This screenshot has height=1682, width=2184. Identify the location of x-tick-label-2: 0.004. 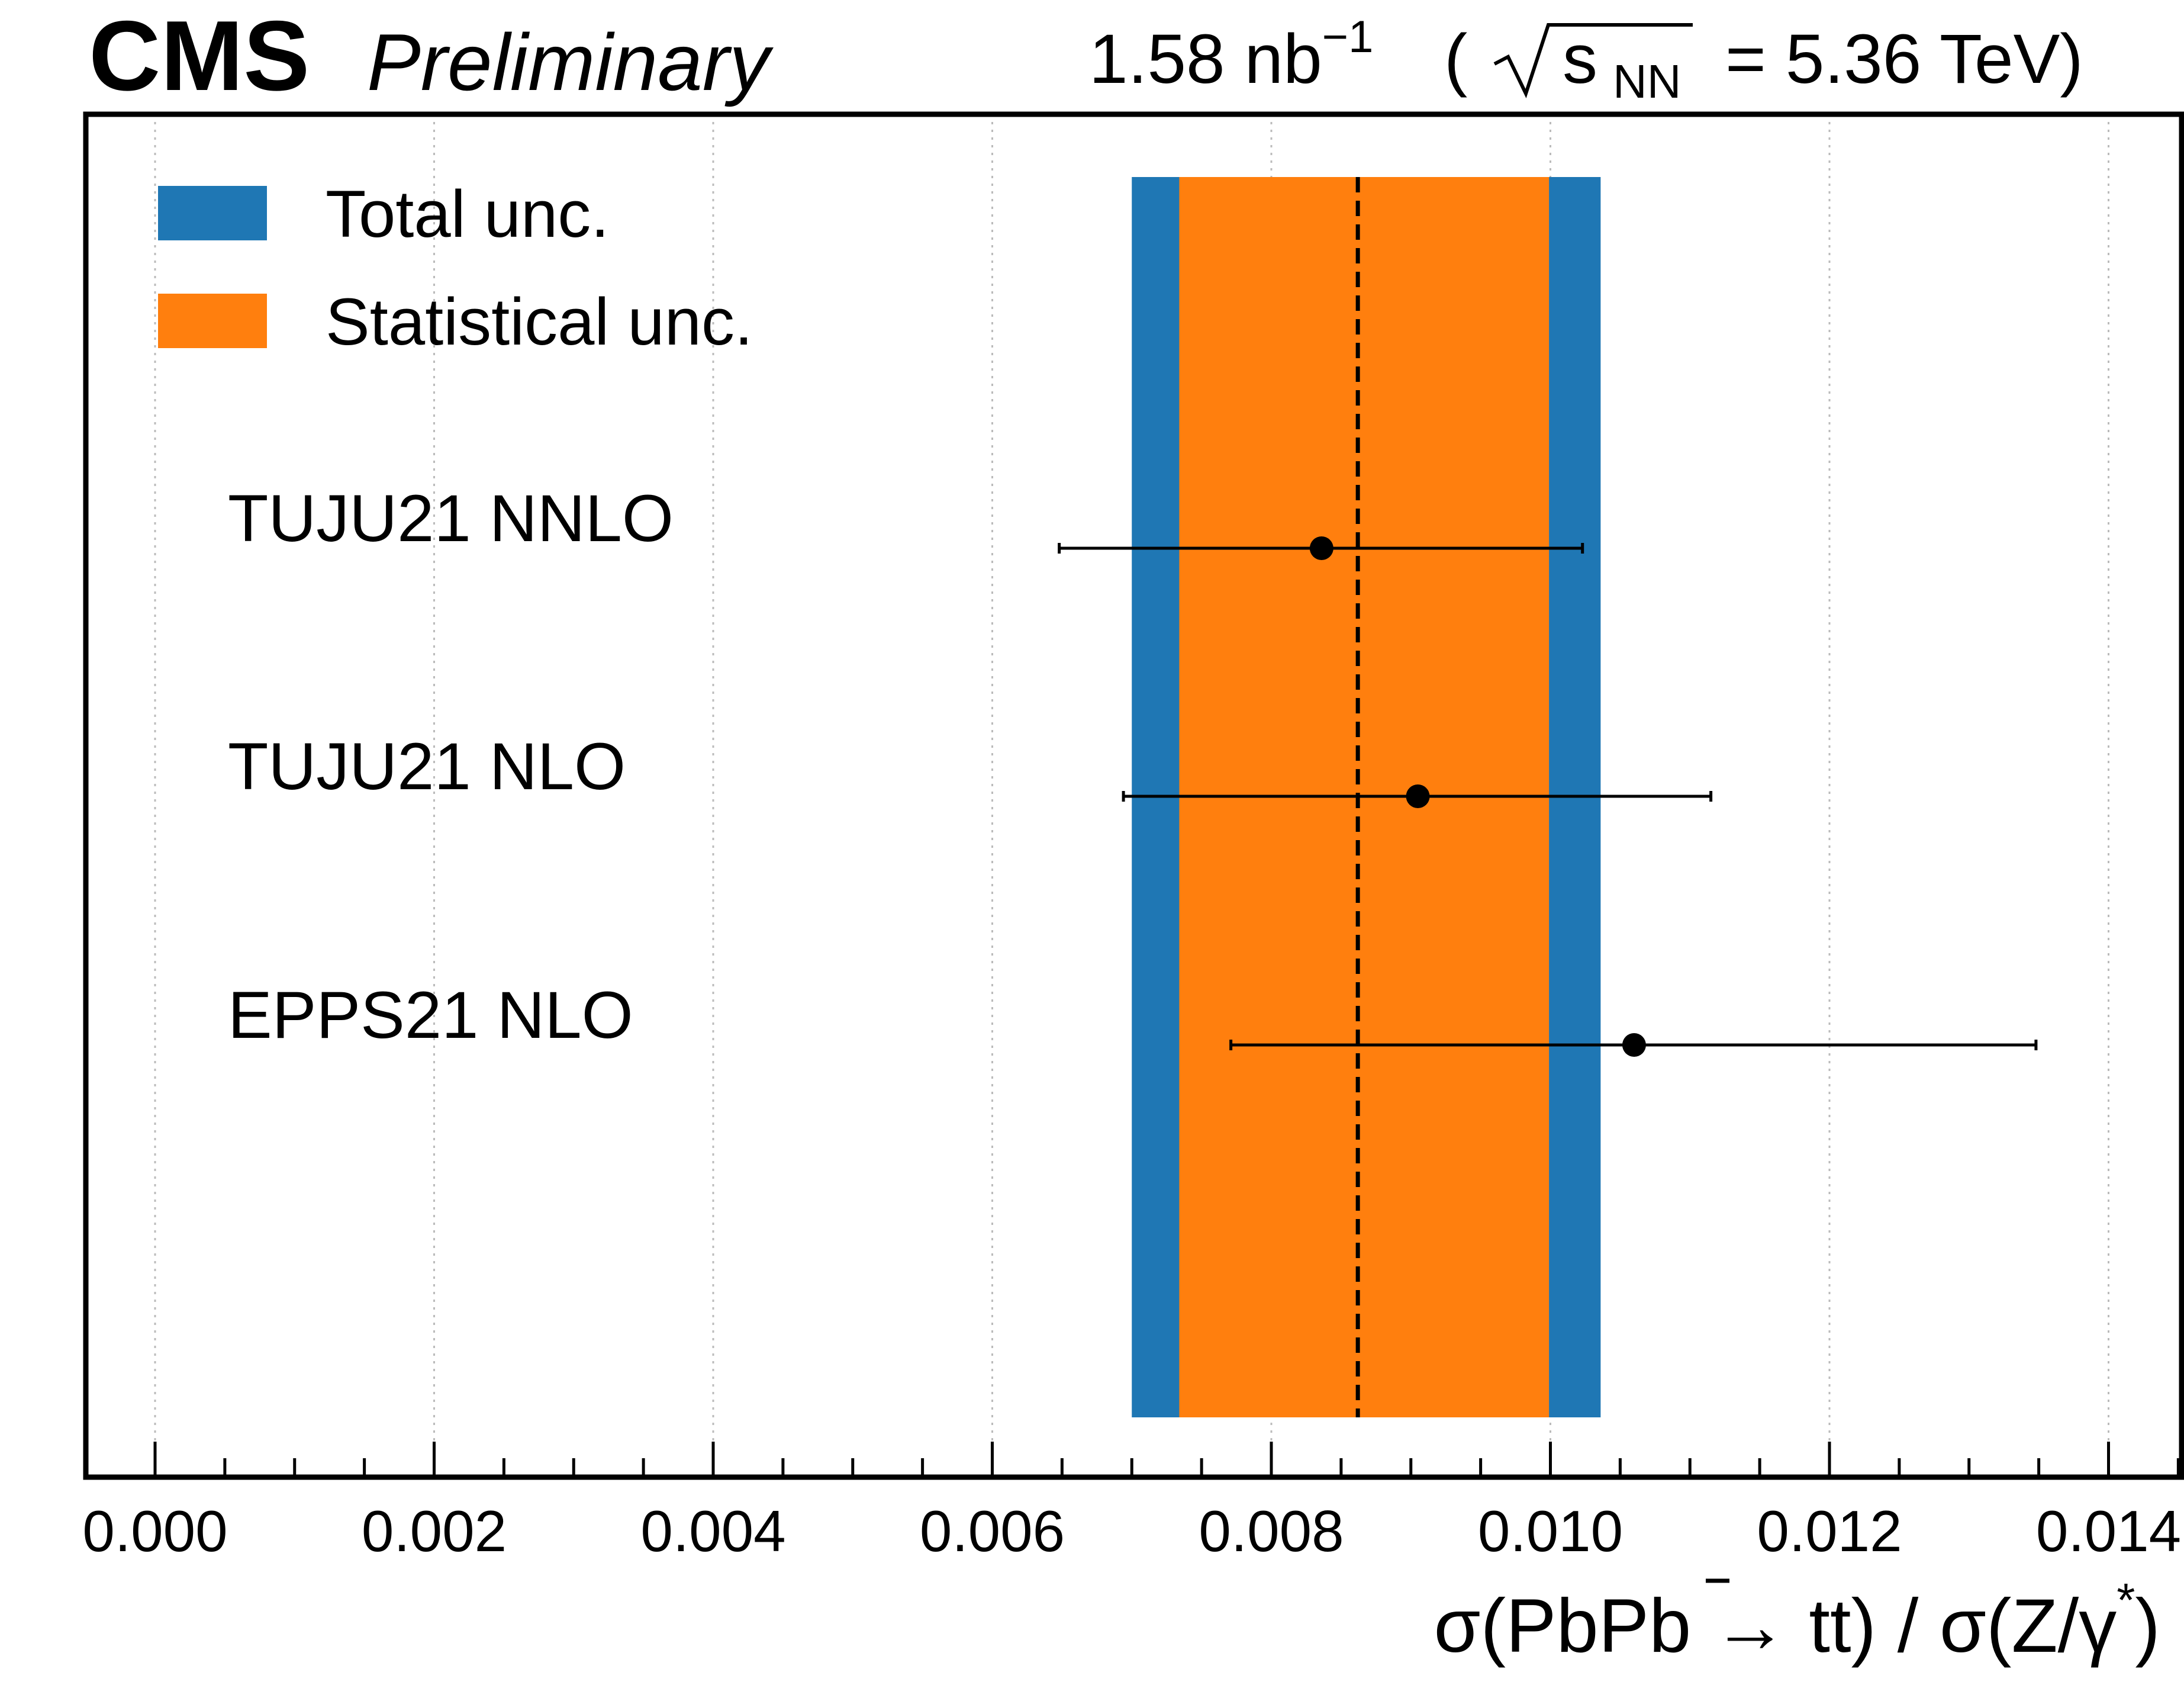
(713, 1531).